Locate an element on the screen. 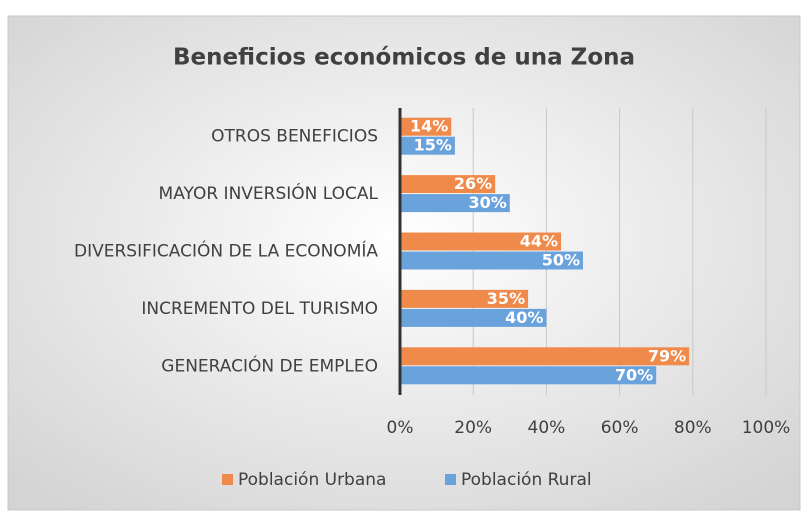 The height and width of the screenshot is (512, 808). legend-label: Población Urbana is located at coordinates (312, 480).